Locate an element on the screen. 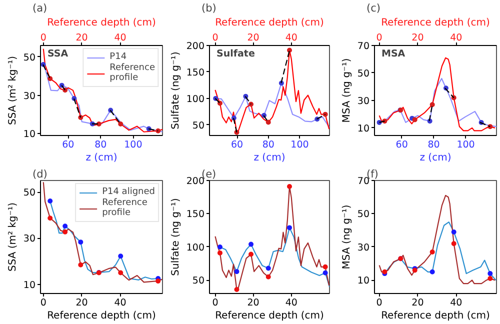 This screenshot has height=324, width=500. chart-title: (d) is located at coordinates (40, 174).